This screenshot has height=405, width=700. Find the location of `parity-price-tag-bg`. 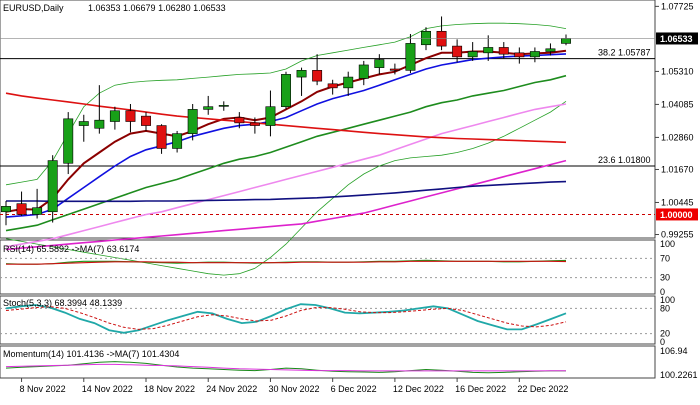

parity-price-tag-bg is located at coordinates (677, 214).